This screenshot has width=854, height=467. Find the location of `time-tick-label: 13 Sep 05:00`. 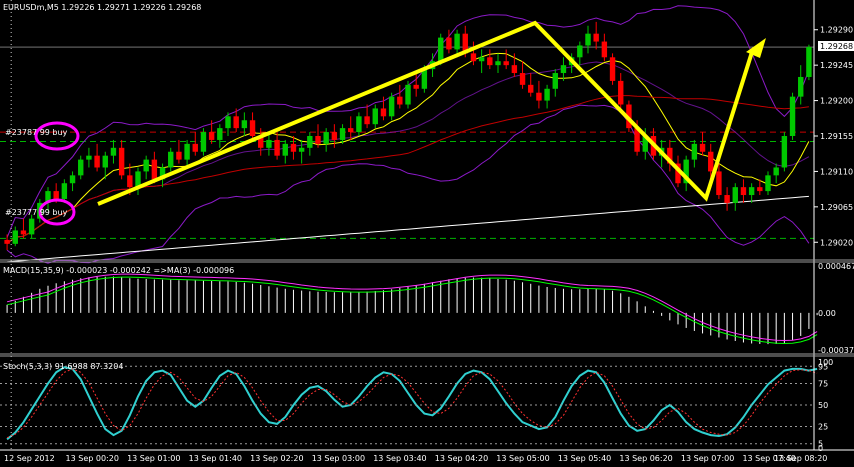

time-tick-label: 13 Sep 05:00 is located at coordinates (522, 458).